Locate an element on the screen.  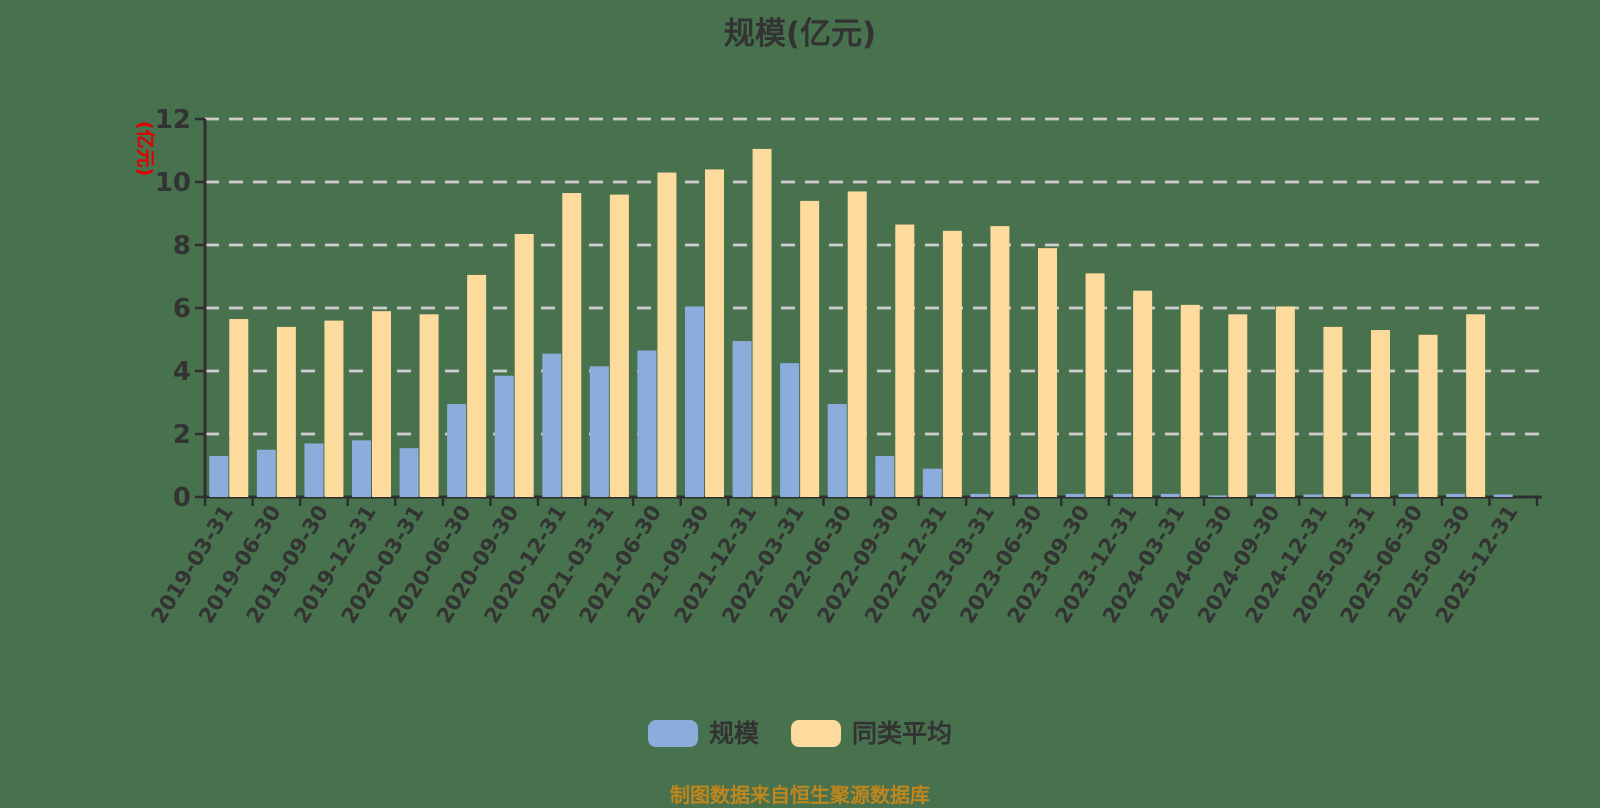
y-tick-label-12: 12 is located at coordinates (173, 120).